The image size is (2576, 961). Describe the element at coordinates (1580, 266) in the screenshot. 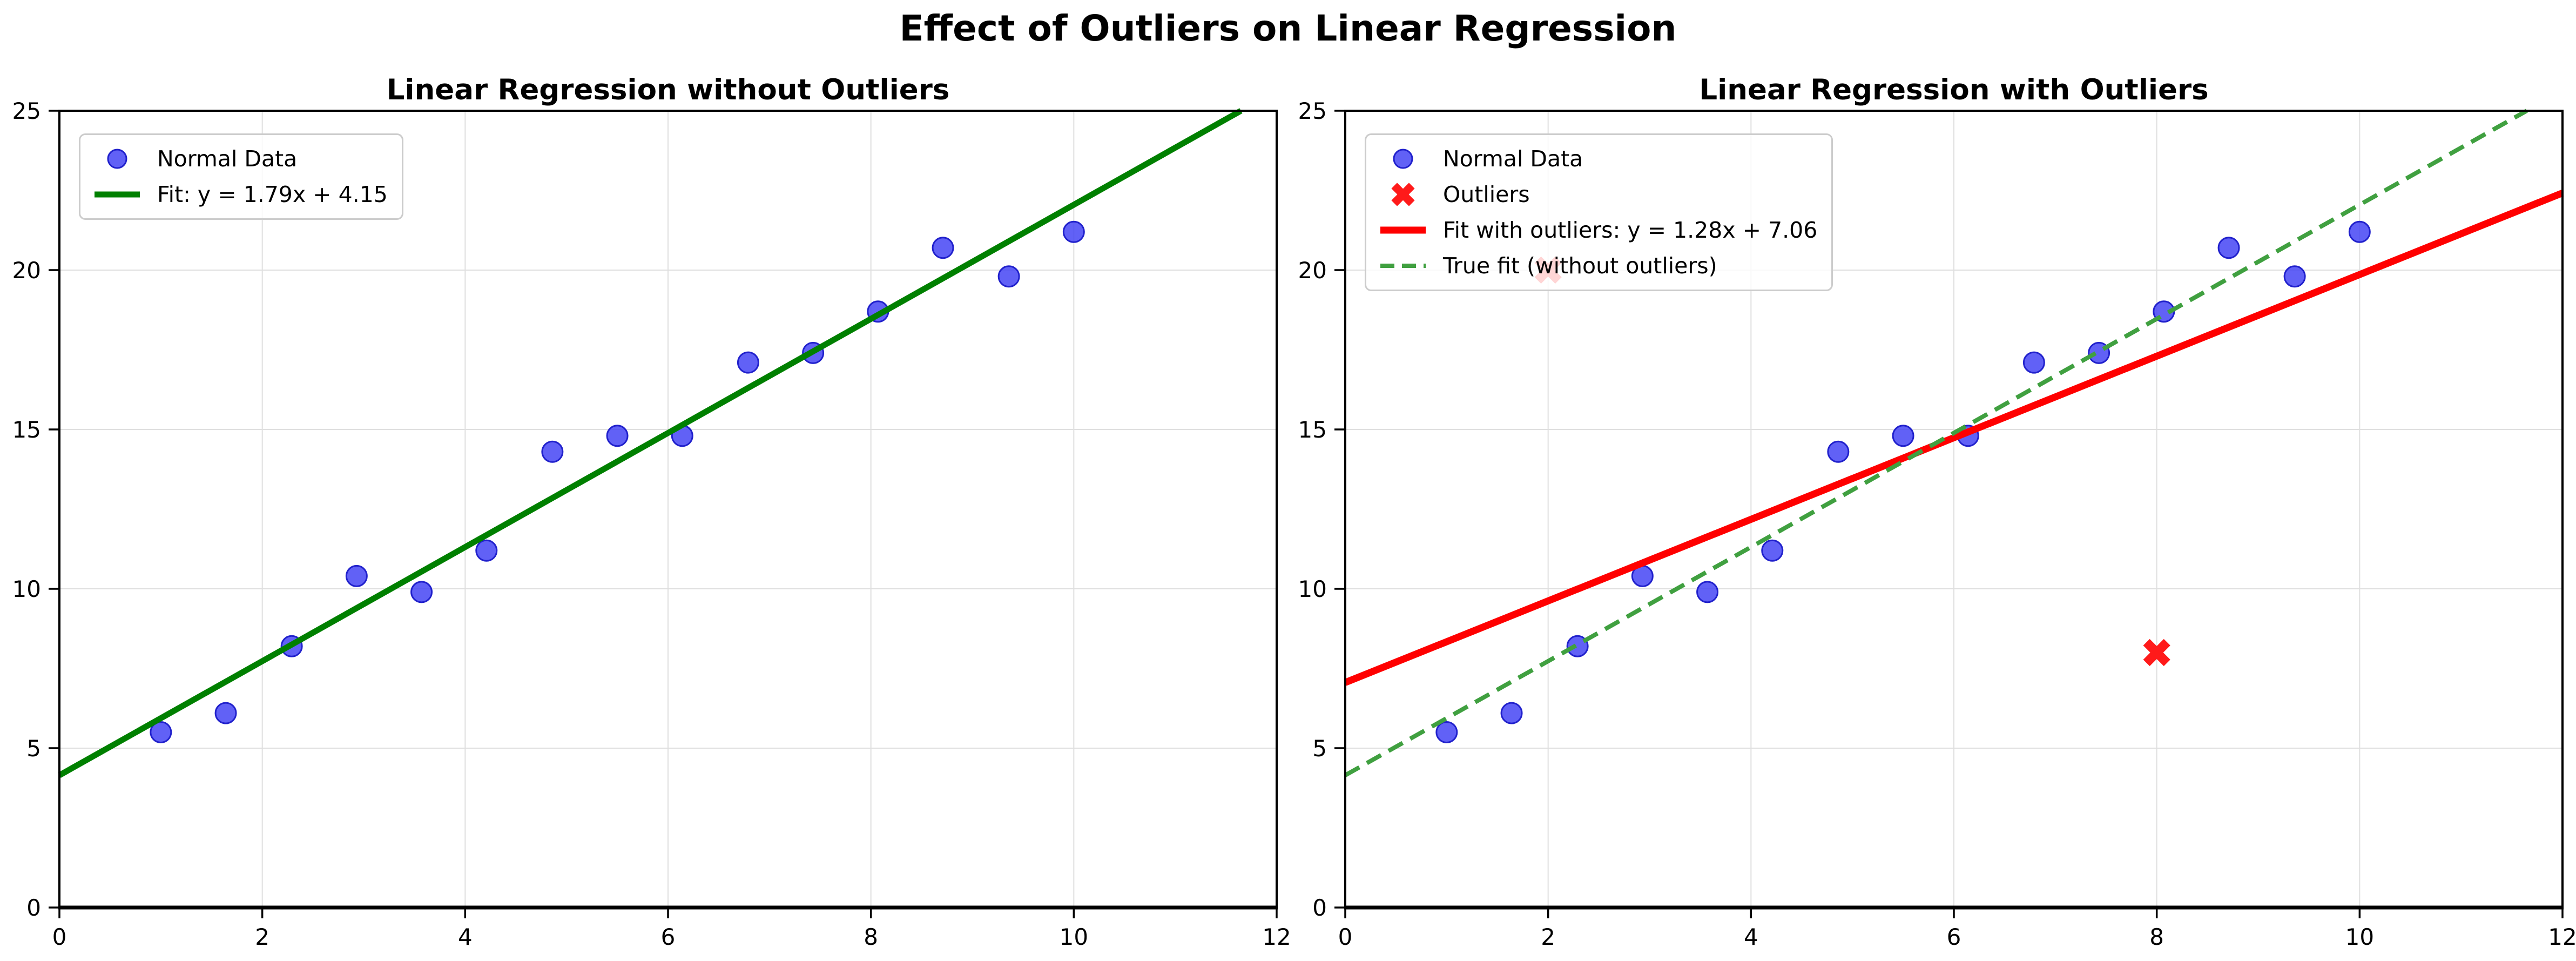

I see `legend-label: True fit (without outliers)` at that location.